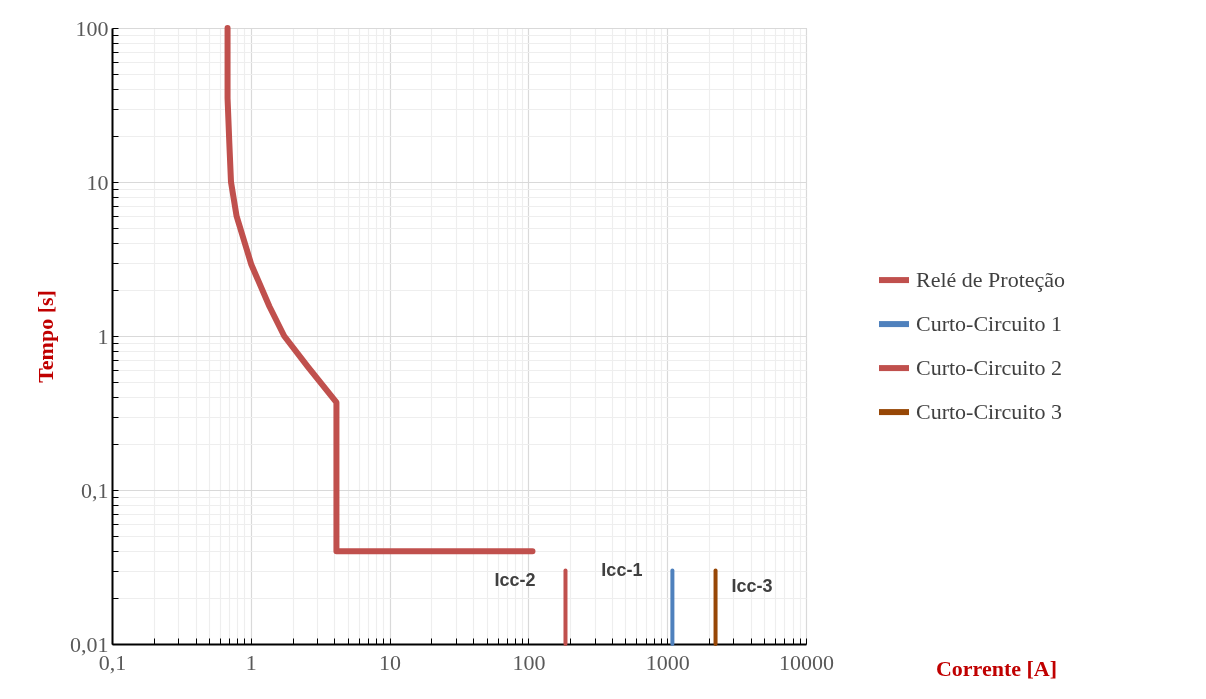  Describe the element at coordinates (667, 662) in the screenshot. I see `x-tick-label: 1000` at that location.